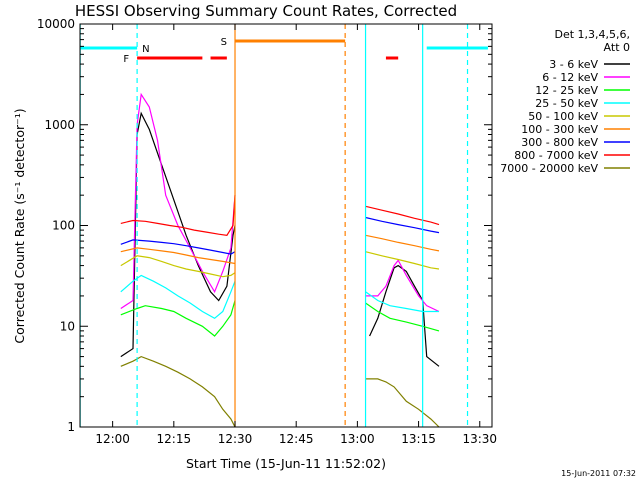 This screenshot has height=480, width=640. What do you see at coordinates (563, 116) in the screenshot?
I see `legend-entry-label: 50 - 100 keV` at bounding box center [563, 116].